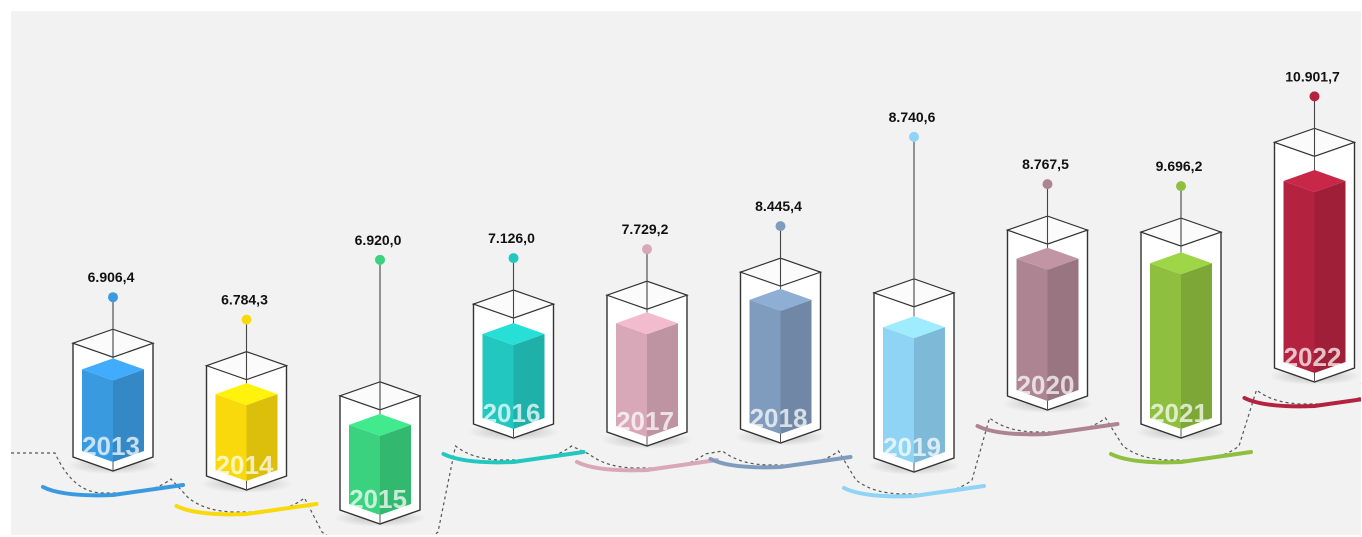  I want to click on bar-group-2018: 2018 8.445,4, so click(780, 322).